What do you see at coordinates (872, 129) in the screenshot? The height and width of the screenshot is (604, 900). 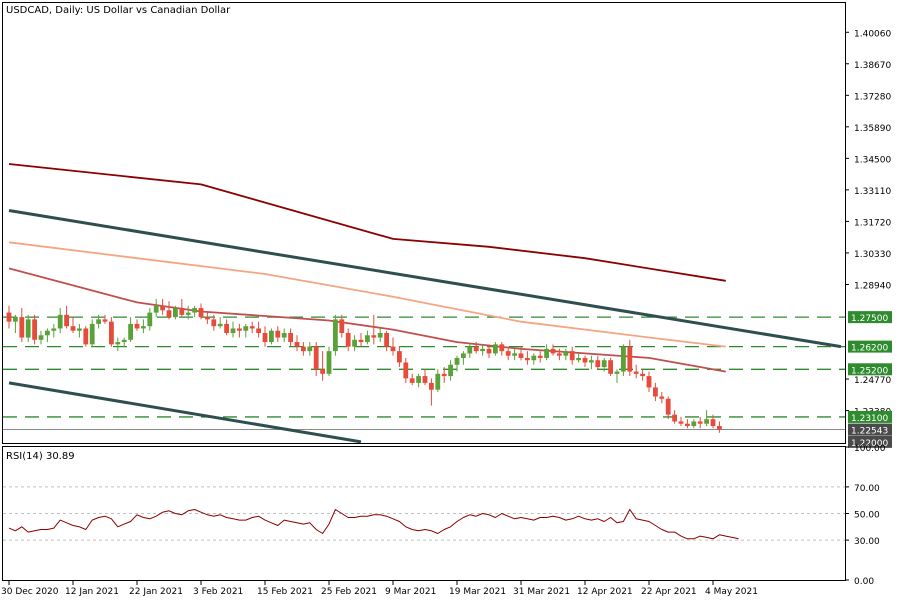 I see `price-tick-label: 1.35890` at bounding box center [872, 129].